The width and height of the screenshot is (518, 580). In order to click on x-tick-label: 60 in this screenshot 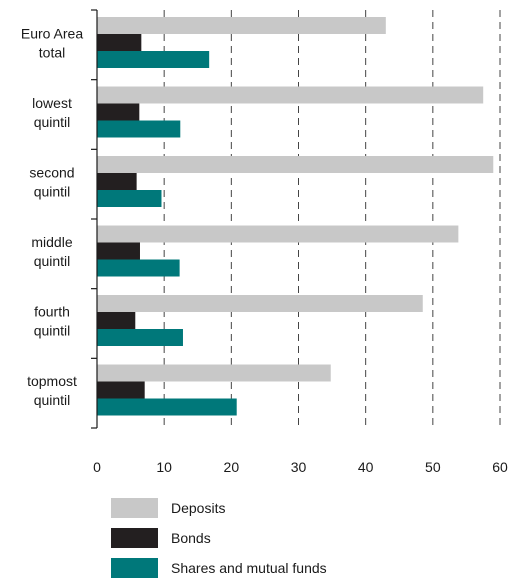, I will do `click(500, 467)`.